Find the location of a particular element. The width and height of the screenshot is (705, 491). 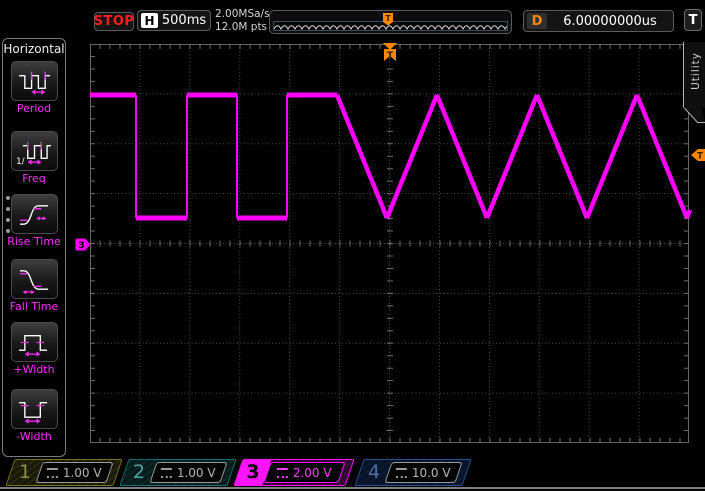

channel-2-scale: 1.00 V is located at coordinates (196, 472).